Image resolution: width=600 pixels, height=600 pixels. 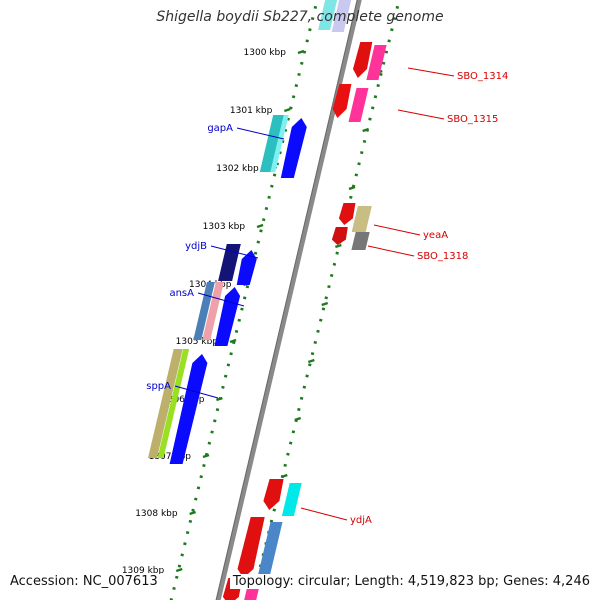 I want to click on gene-arrow-outer, so click(x=251, y=547).